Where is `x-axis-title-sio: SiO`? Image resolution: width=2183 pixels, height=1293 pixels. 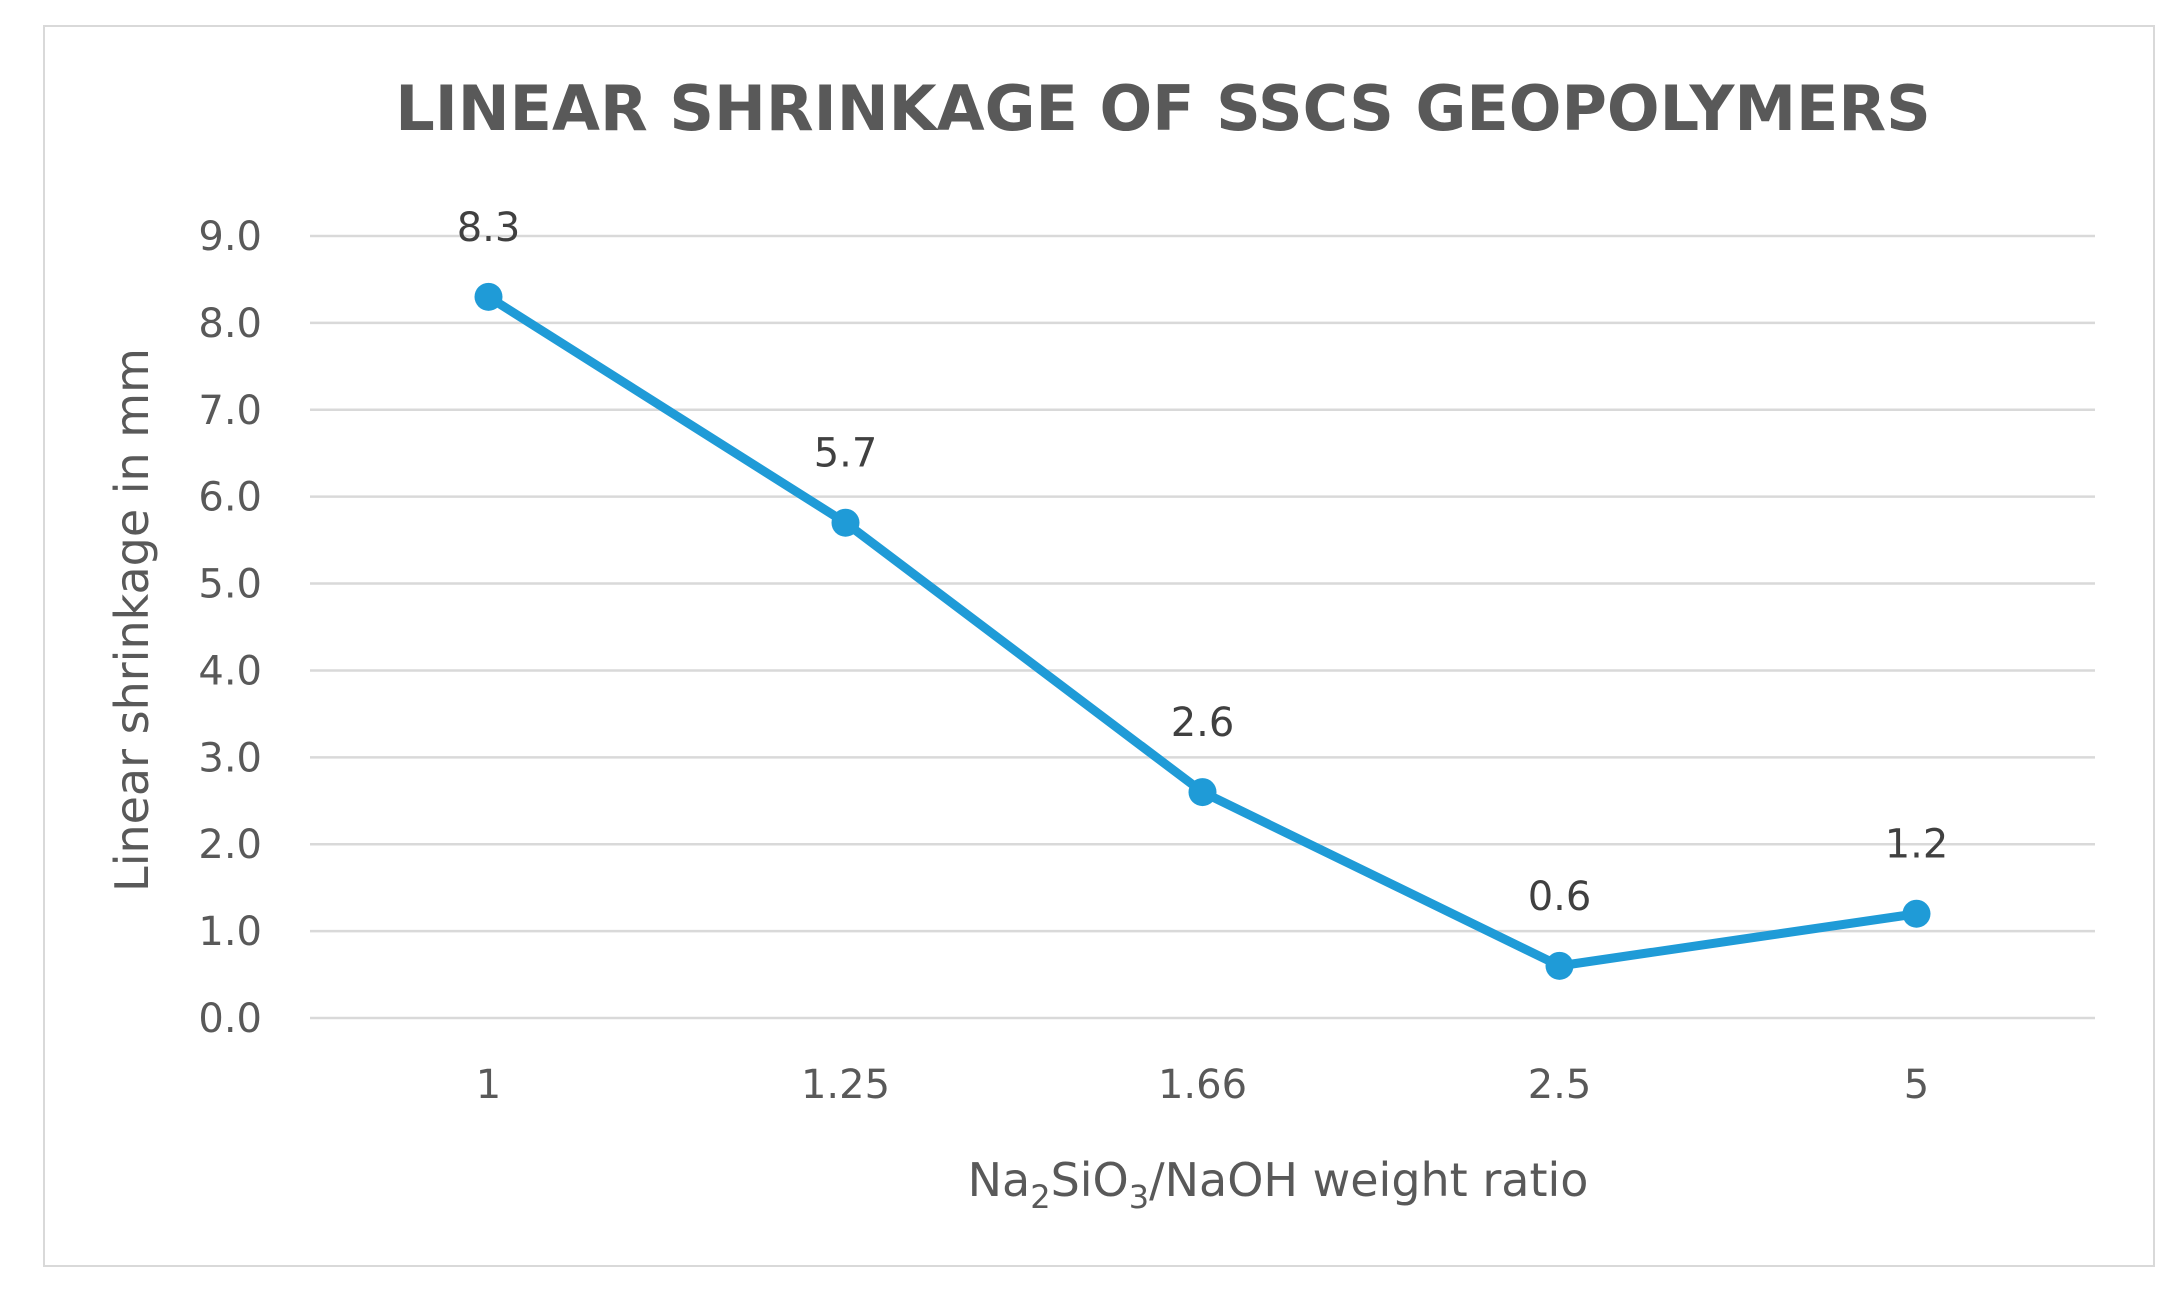
x-axis-title-sio: SiO is located at coordinates (1090, 1180).